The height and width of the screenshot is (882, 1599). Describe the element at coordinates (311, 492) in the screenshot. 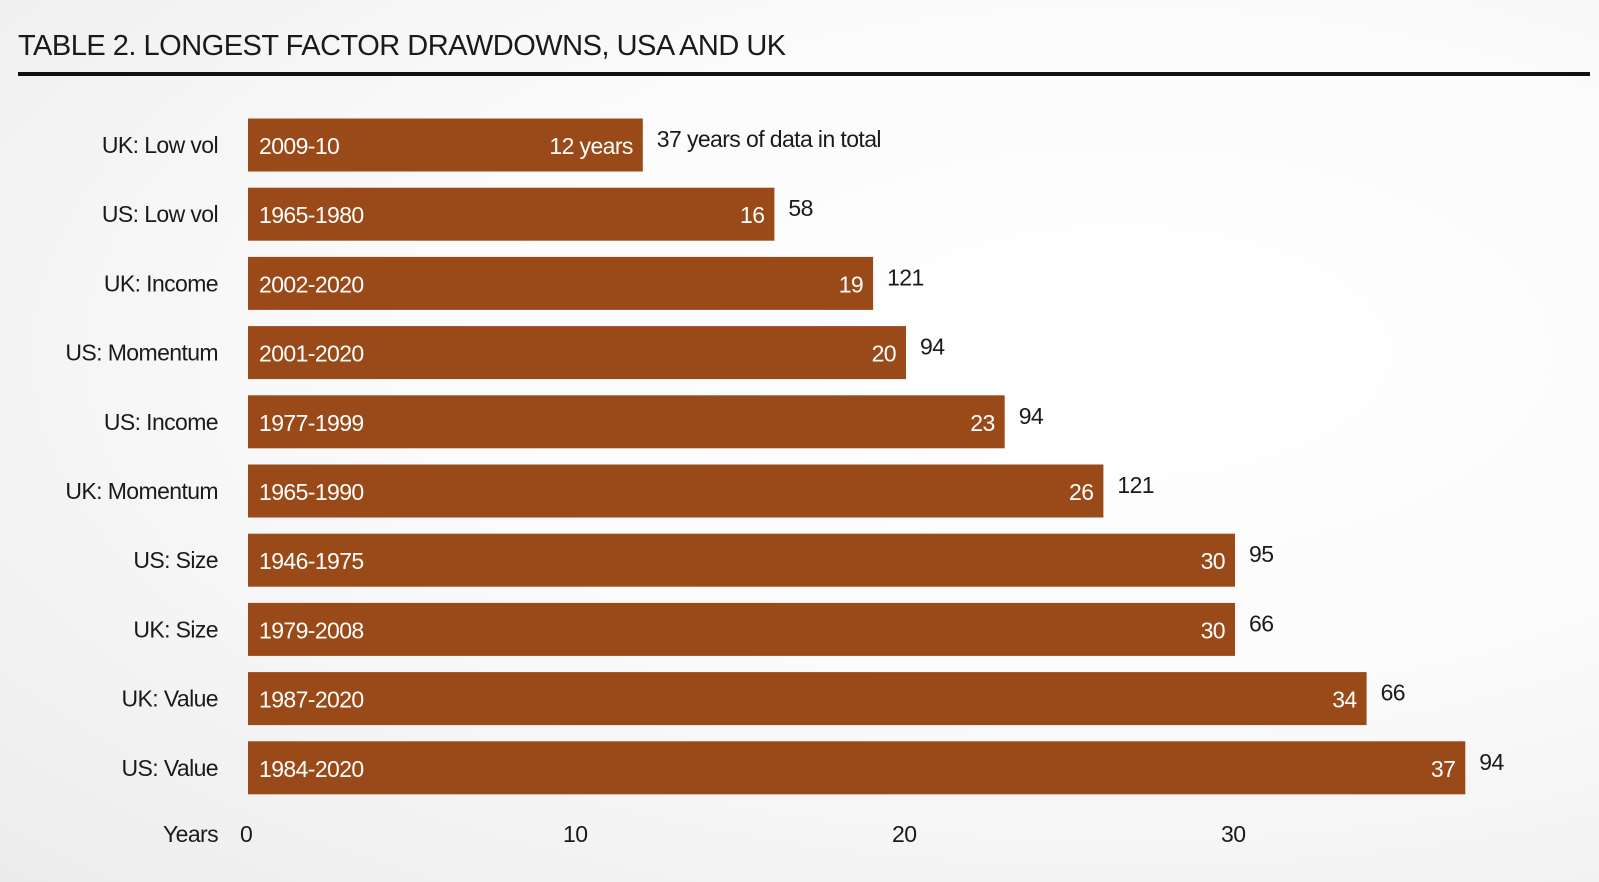

I see `period-label: 1965-1990` at that location.